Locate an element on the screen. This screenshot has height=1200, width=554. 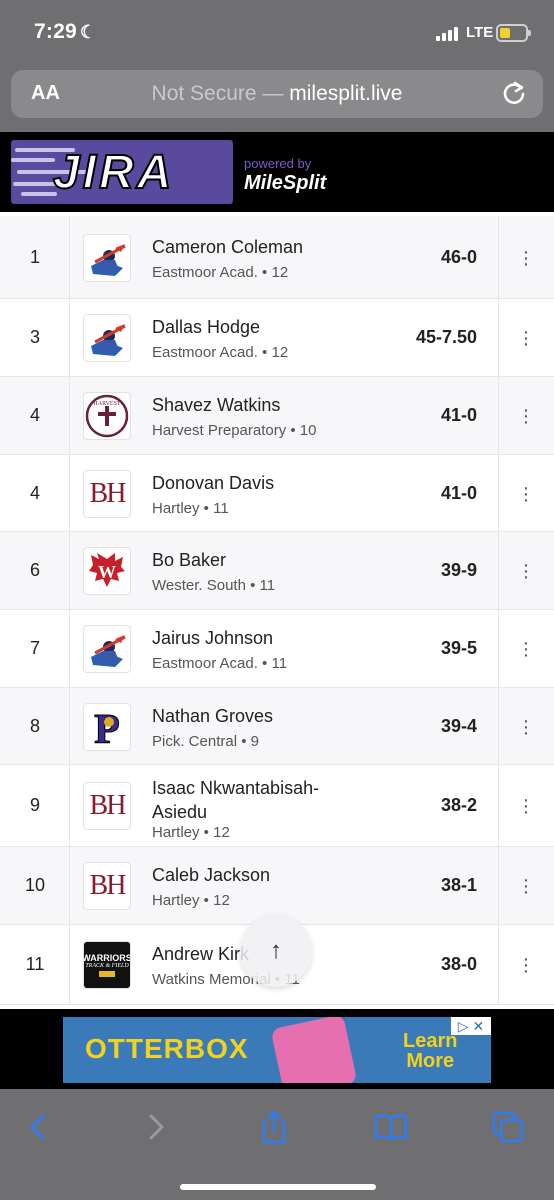
reload-icon is located at coordinates (514, 93).